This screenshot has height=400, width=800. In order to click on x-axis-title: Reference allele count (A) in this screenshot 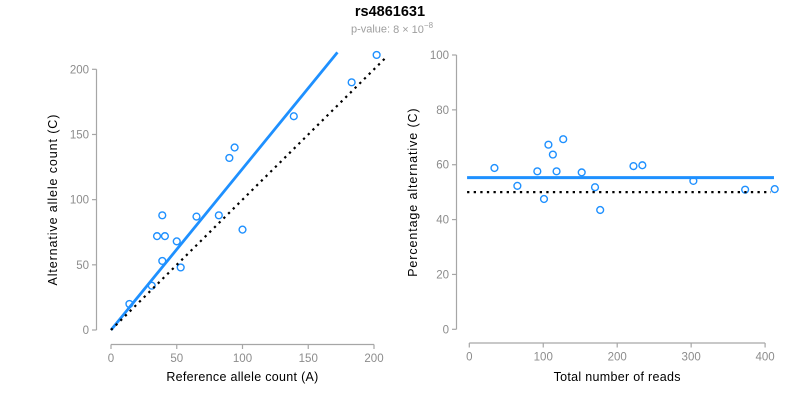, I will do `click(242, 377)`.